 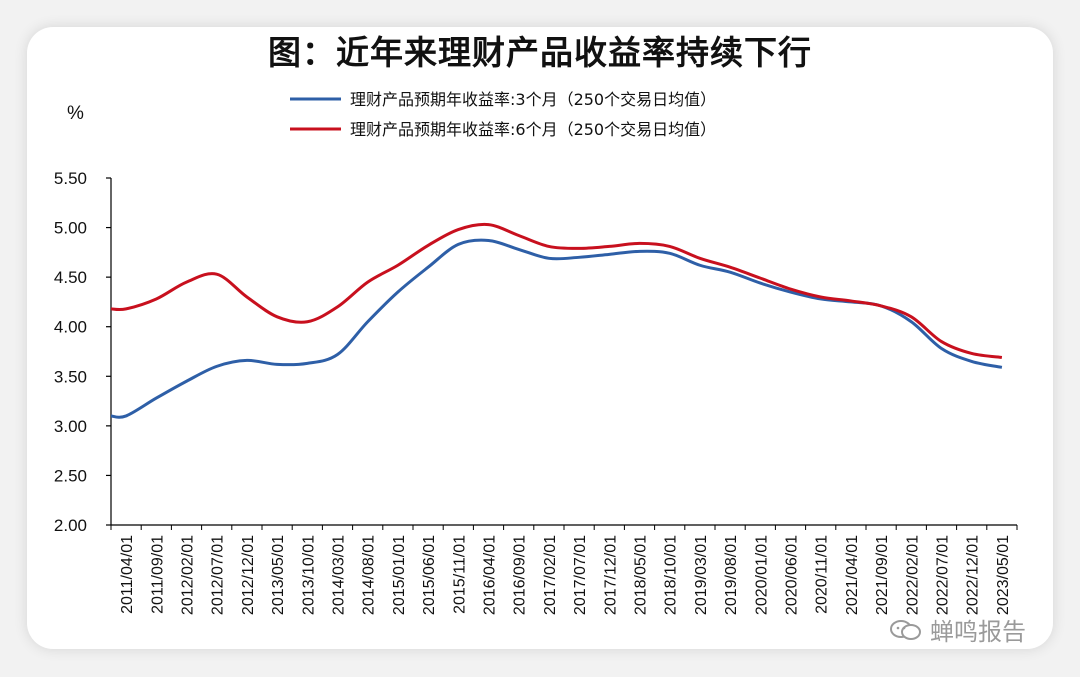 What do you see at coordinates (580, 575) in the screenshot?
I see `x-tick-label: 2017/07/01` at bounding box center [580, 575].